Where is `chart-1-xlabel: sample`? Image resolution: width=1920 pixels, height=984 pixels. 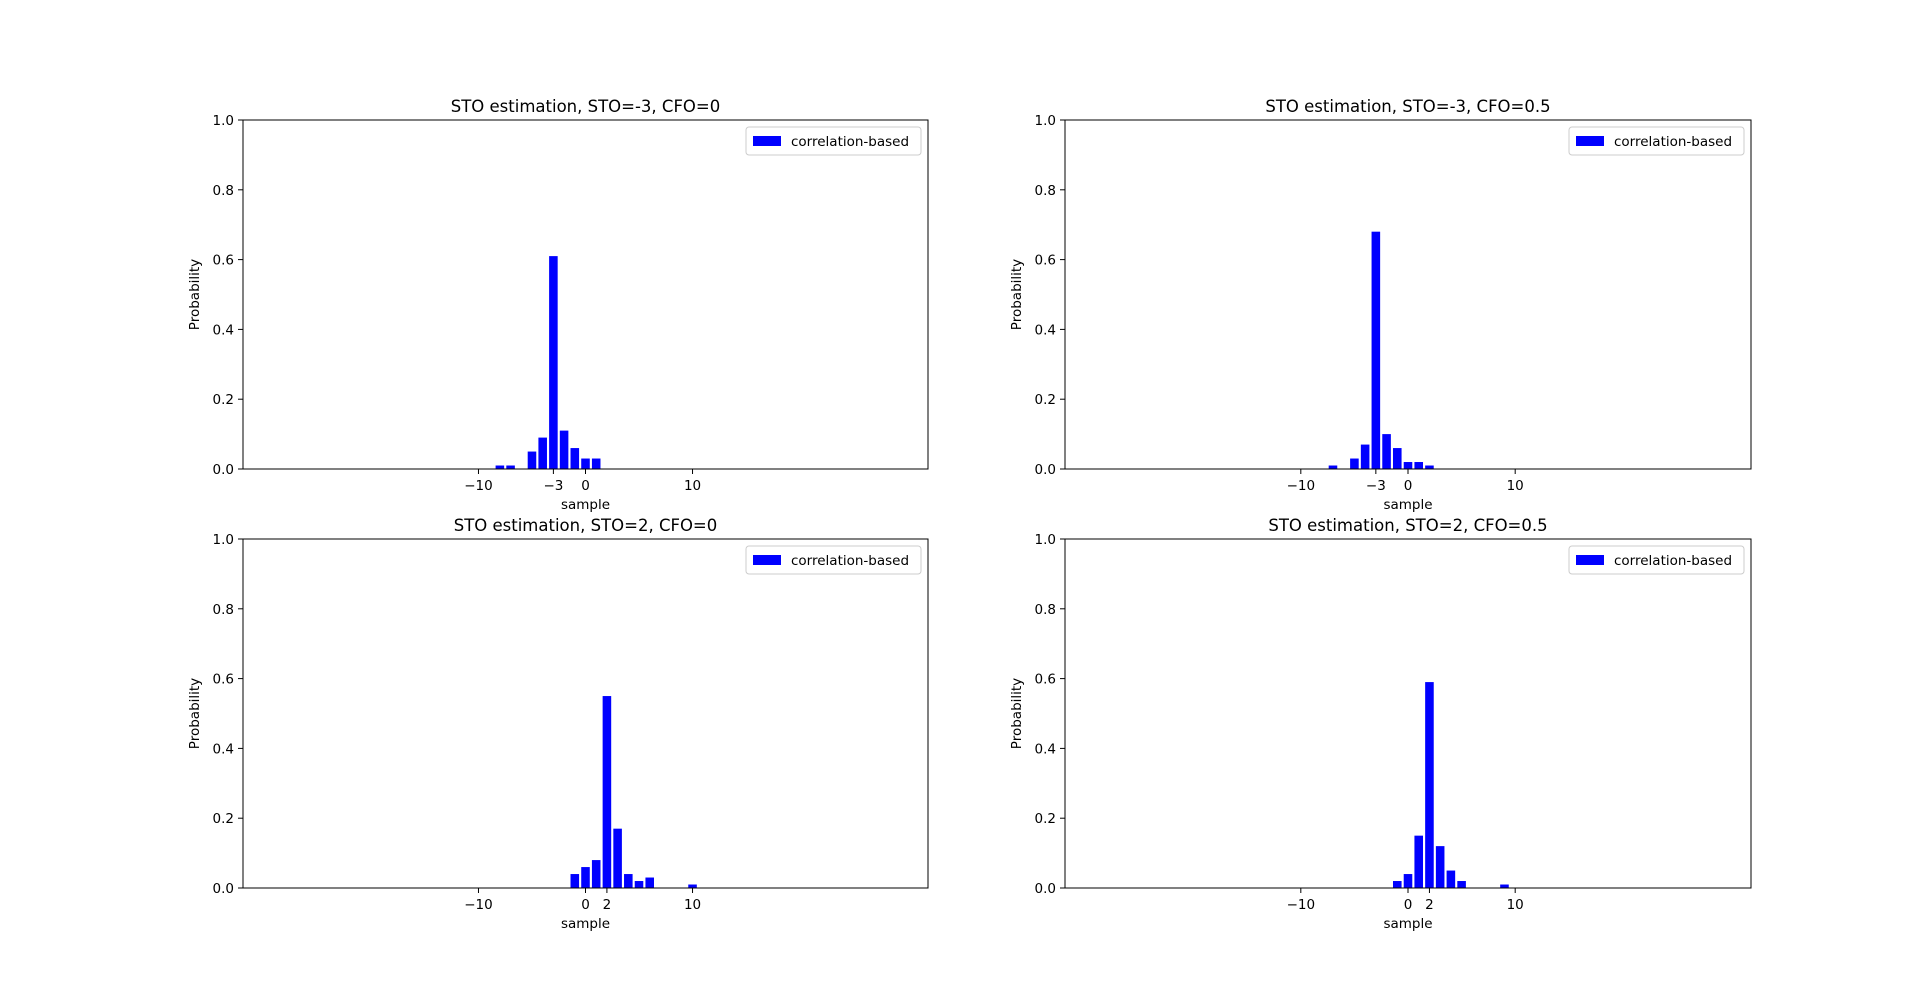
chart-1-xlabel: sample is located at coordinates (585, 505).